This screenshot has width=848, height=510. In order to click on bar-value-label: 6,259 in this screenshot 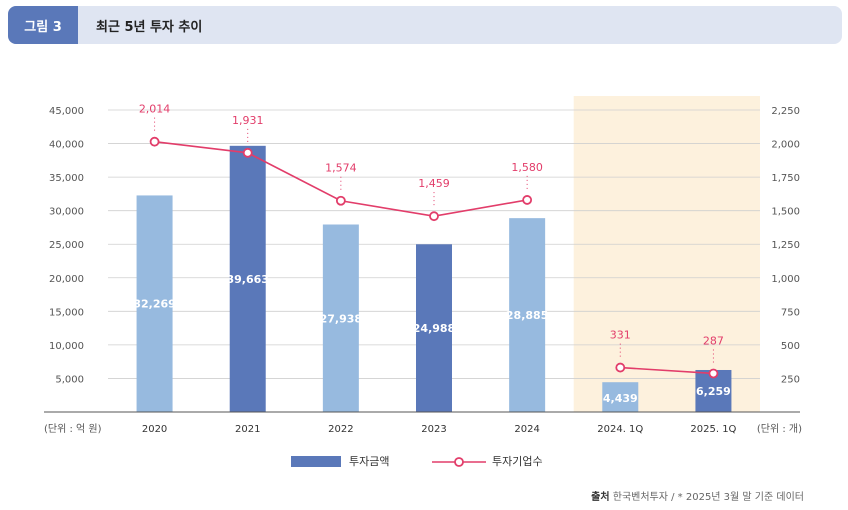, I will do `click(713, 391)`.